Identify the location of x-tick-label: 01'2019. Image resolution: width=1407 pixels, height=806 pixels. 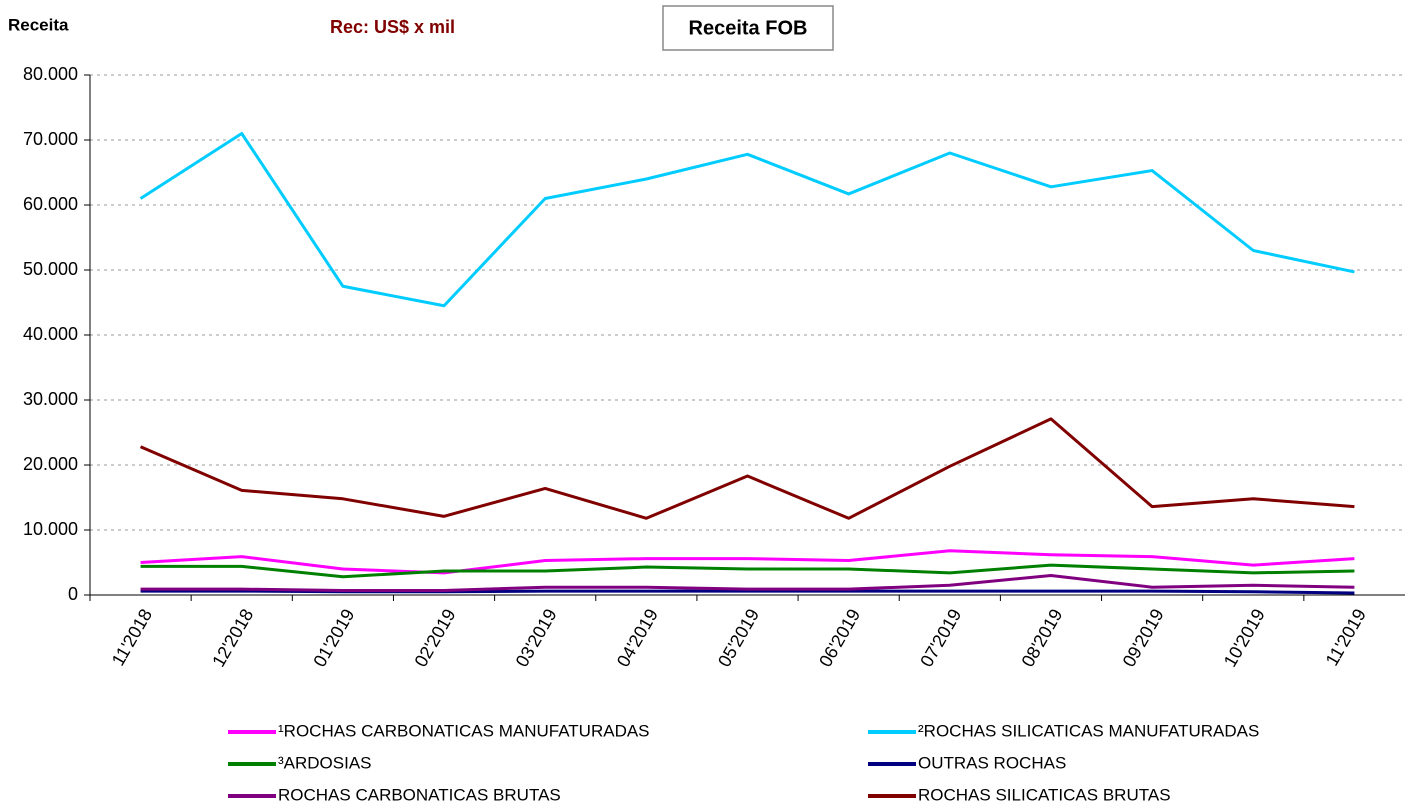
(333, 637).